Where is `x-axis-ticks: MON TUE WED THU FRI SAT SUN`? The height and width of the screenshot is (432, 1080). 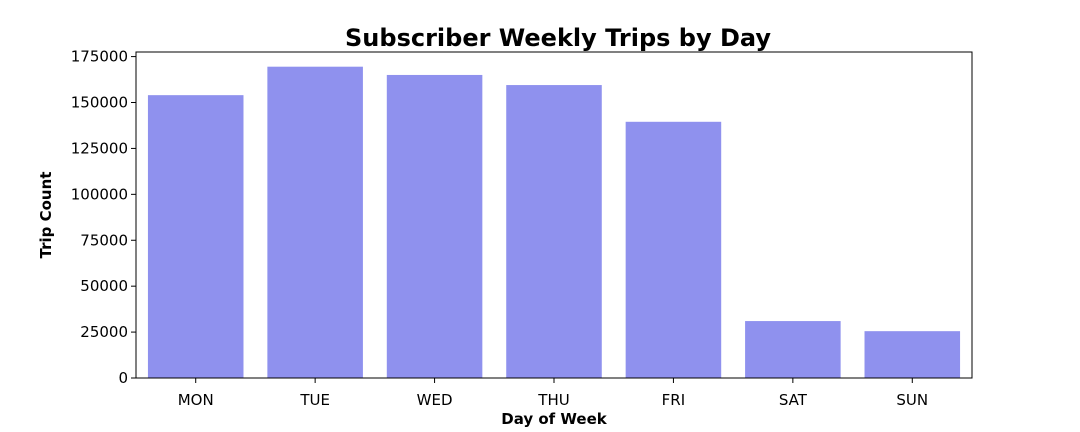 x-axis-ticks: MON TUE WED THU FRI SAT SUN is located at coordinates (553, 393).